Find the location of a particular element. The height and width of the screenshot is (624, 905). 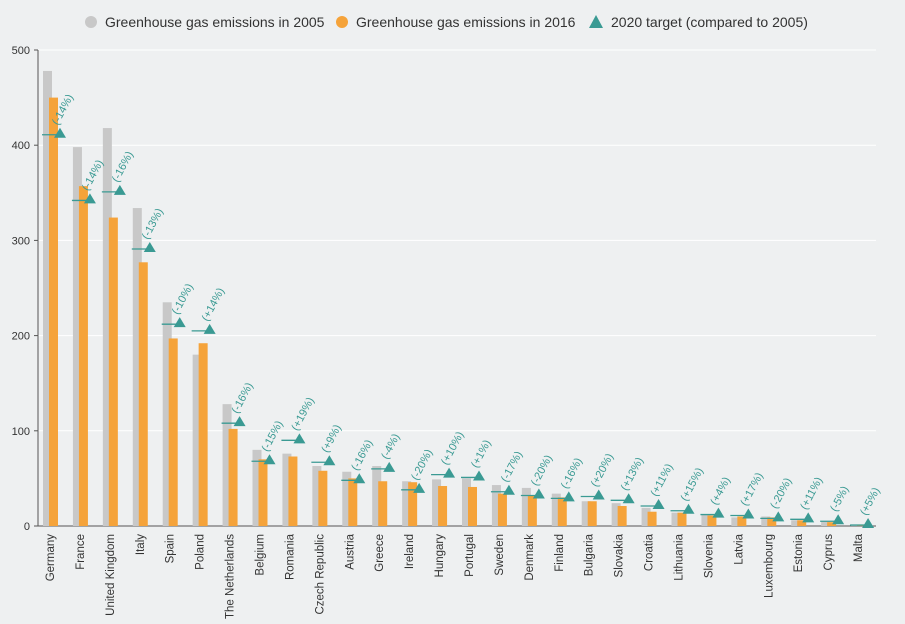

category-label: Greece is located at coordinates (380, 553).